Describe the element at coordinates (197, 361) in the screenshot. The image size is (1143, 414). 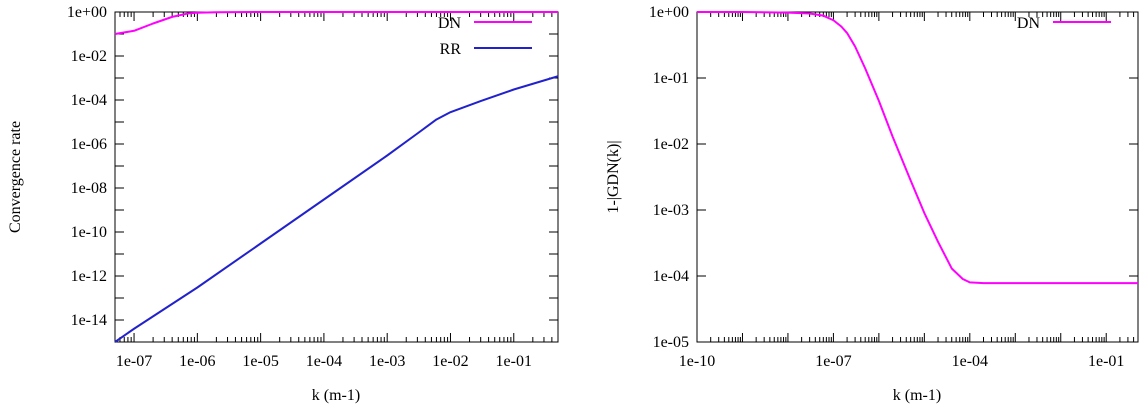
I see `x-tick-label: 1e-06` at that location.